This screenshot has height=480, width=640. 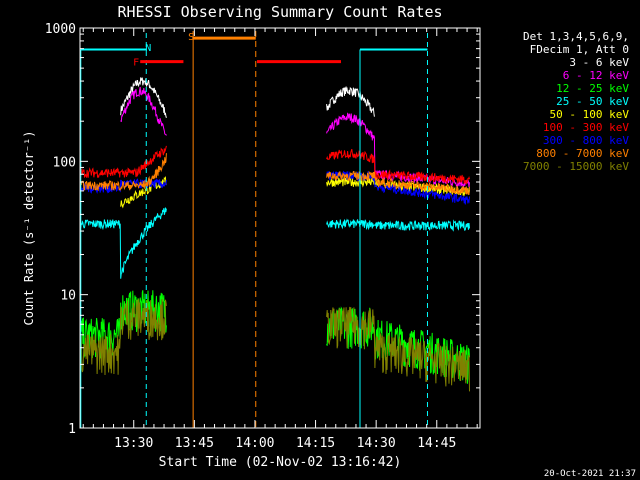 I want to click on x-axis-label: Start Time (02-Nov-02 13:16:42), so click(x=280, y=462).